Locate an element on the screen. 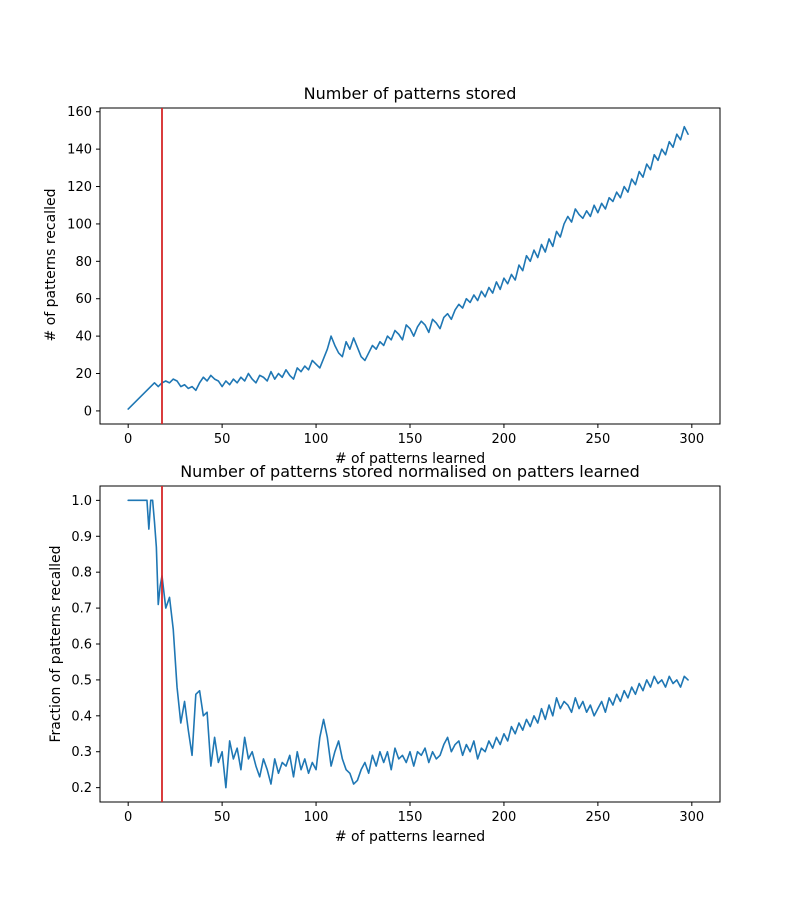  y-tick-label: 100 is located at coordinates (79, 224).